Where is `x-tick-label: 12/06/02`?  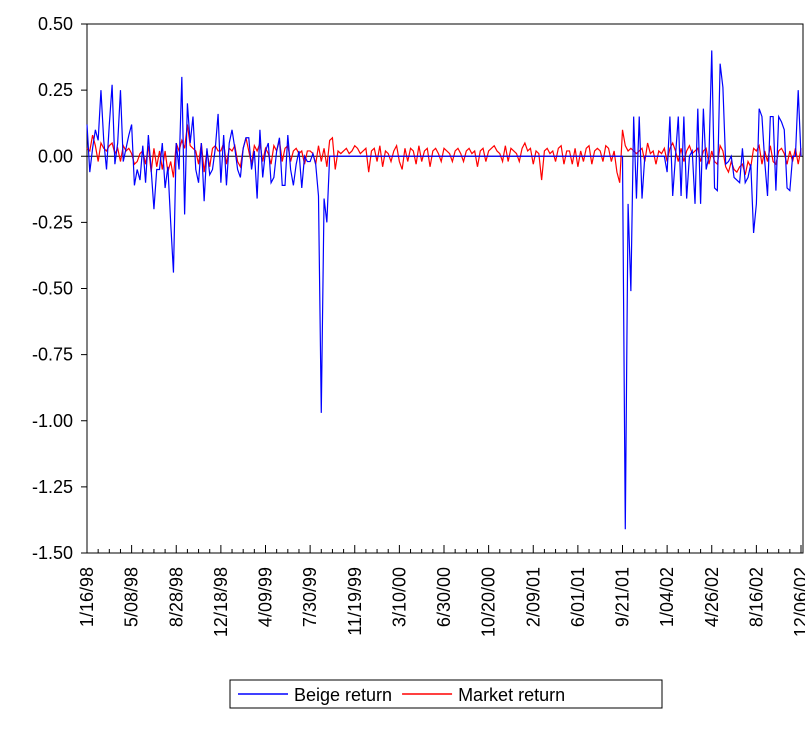 x-tick-label: 12/06/02 is located at coordinates (798, 602).